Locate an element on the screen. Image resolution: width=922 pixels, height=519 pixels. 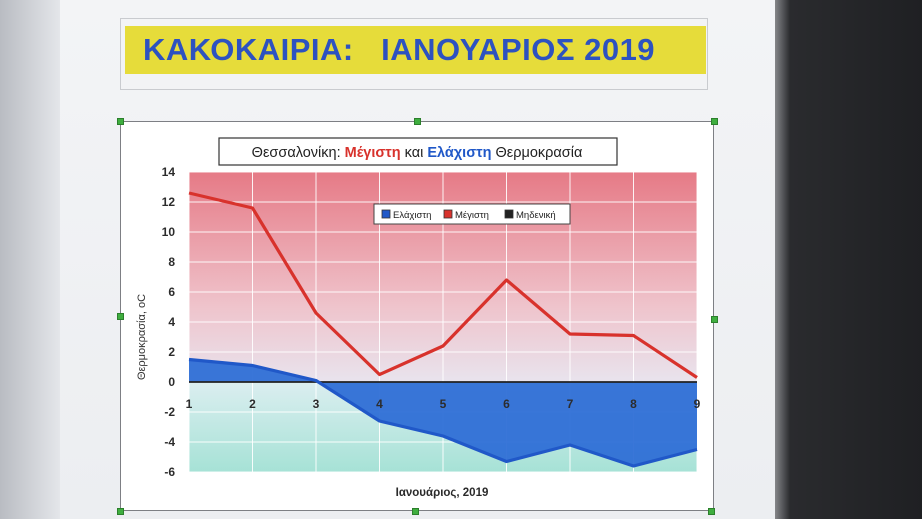
chart-title-part: Μέγιστη is located at coordinates (373, 153).